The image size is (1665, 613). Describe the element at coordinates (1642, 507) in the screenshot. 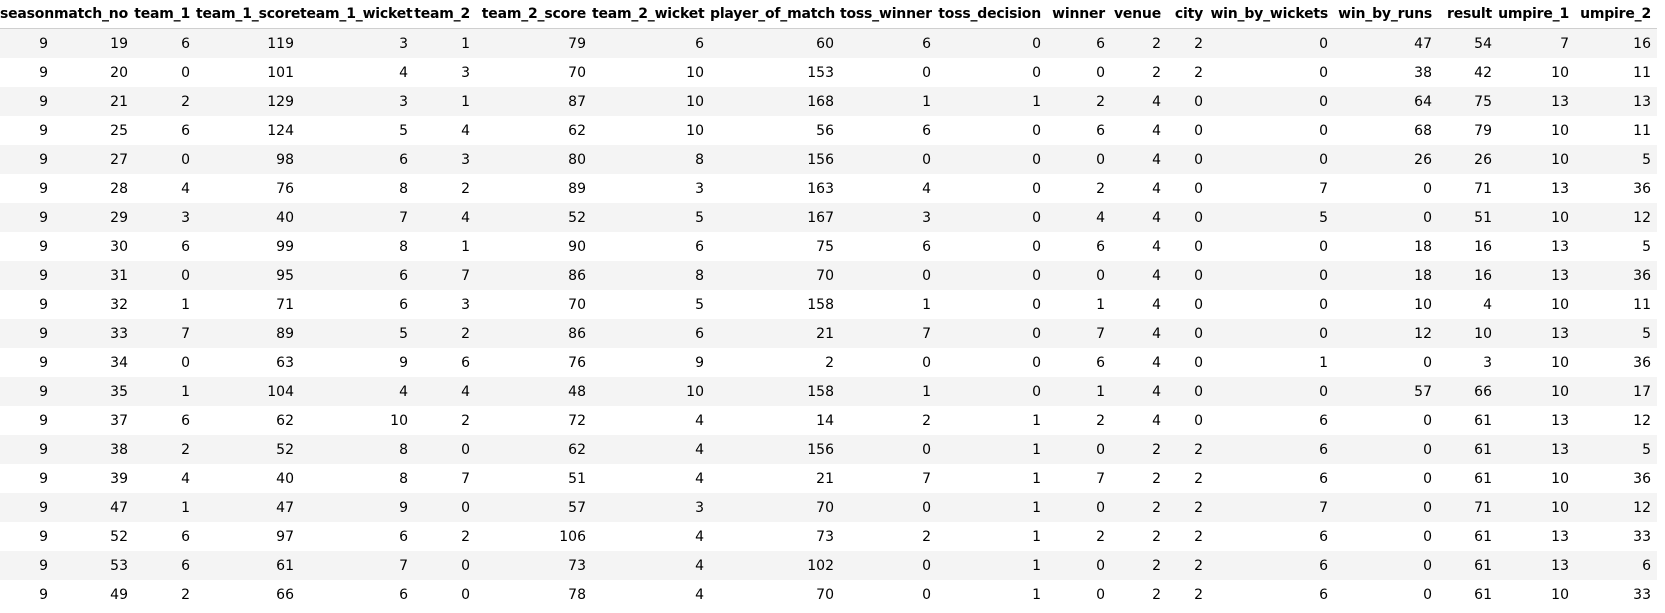

I see `table-cell: 12` at that location.